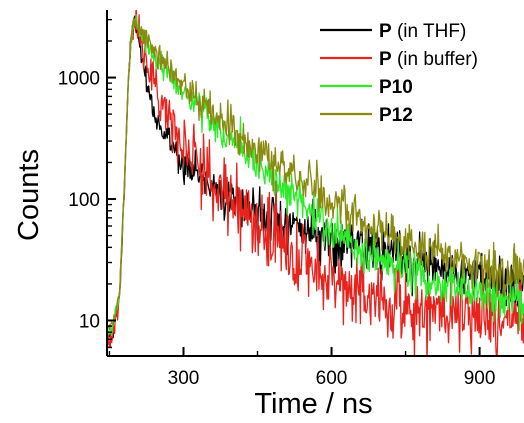  I want to click on legend-label: P (in THF), so click(422, 31).